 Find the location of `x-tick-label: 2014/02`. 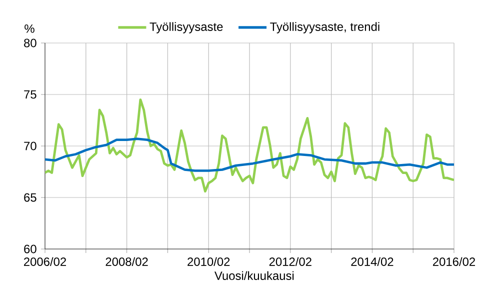

x-tick-label: 2014/02 is located at coordinates (372, 261).